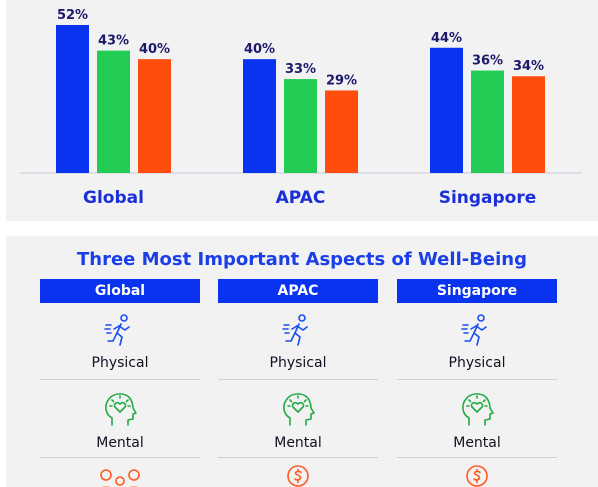  I want to click on aspect-cell-global-mental: Mental, so click(120, 424).